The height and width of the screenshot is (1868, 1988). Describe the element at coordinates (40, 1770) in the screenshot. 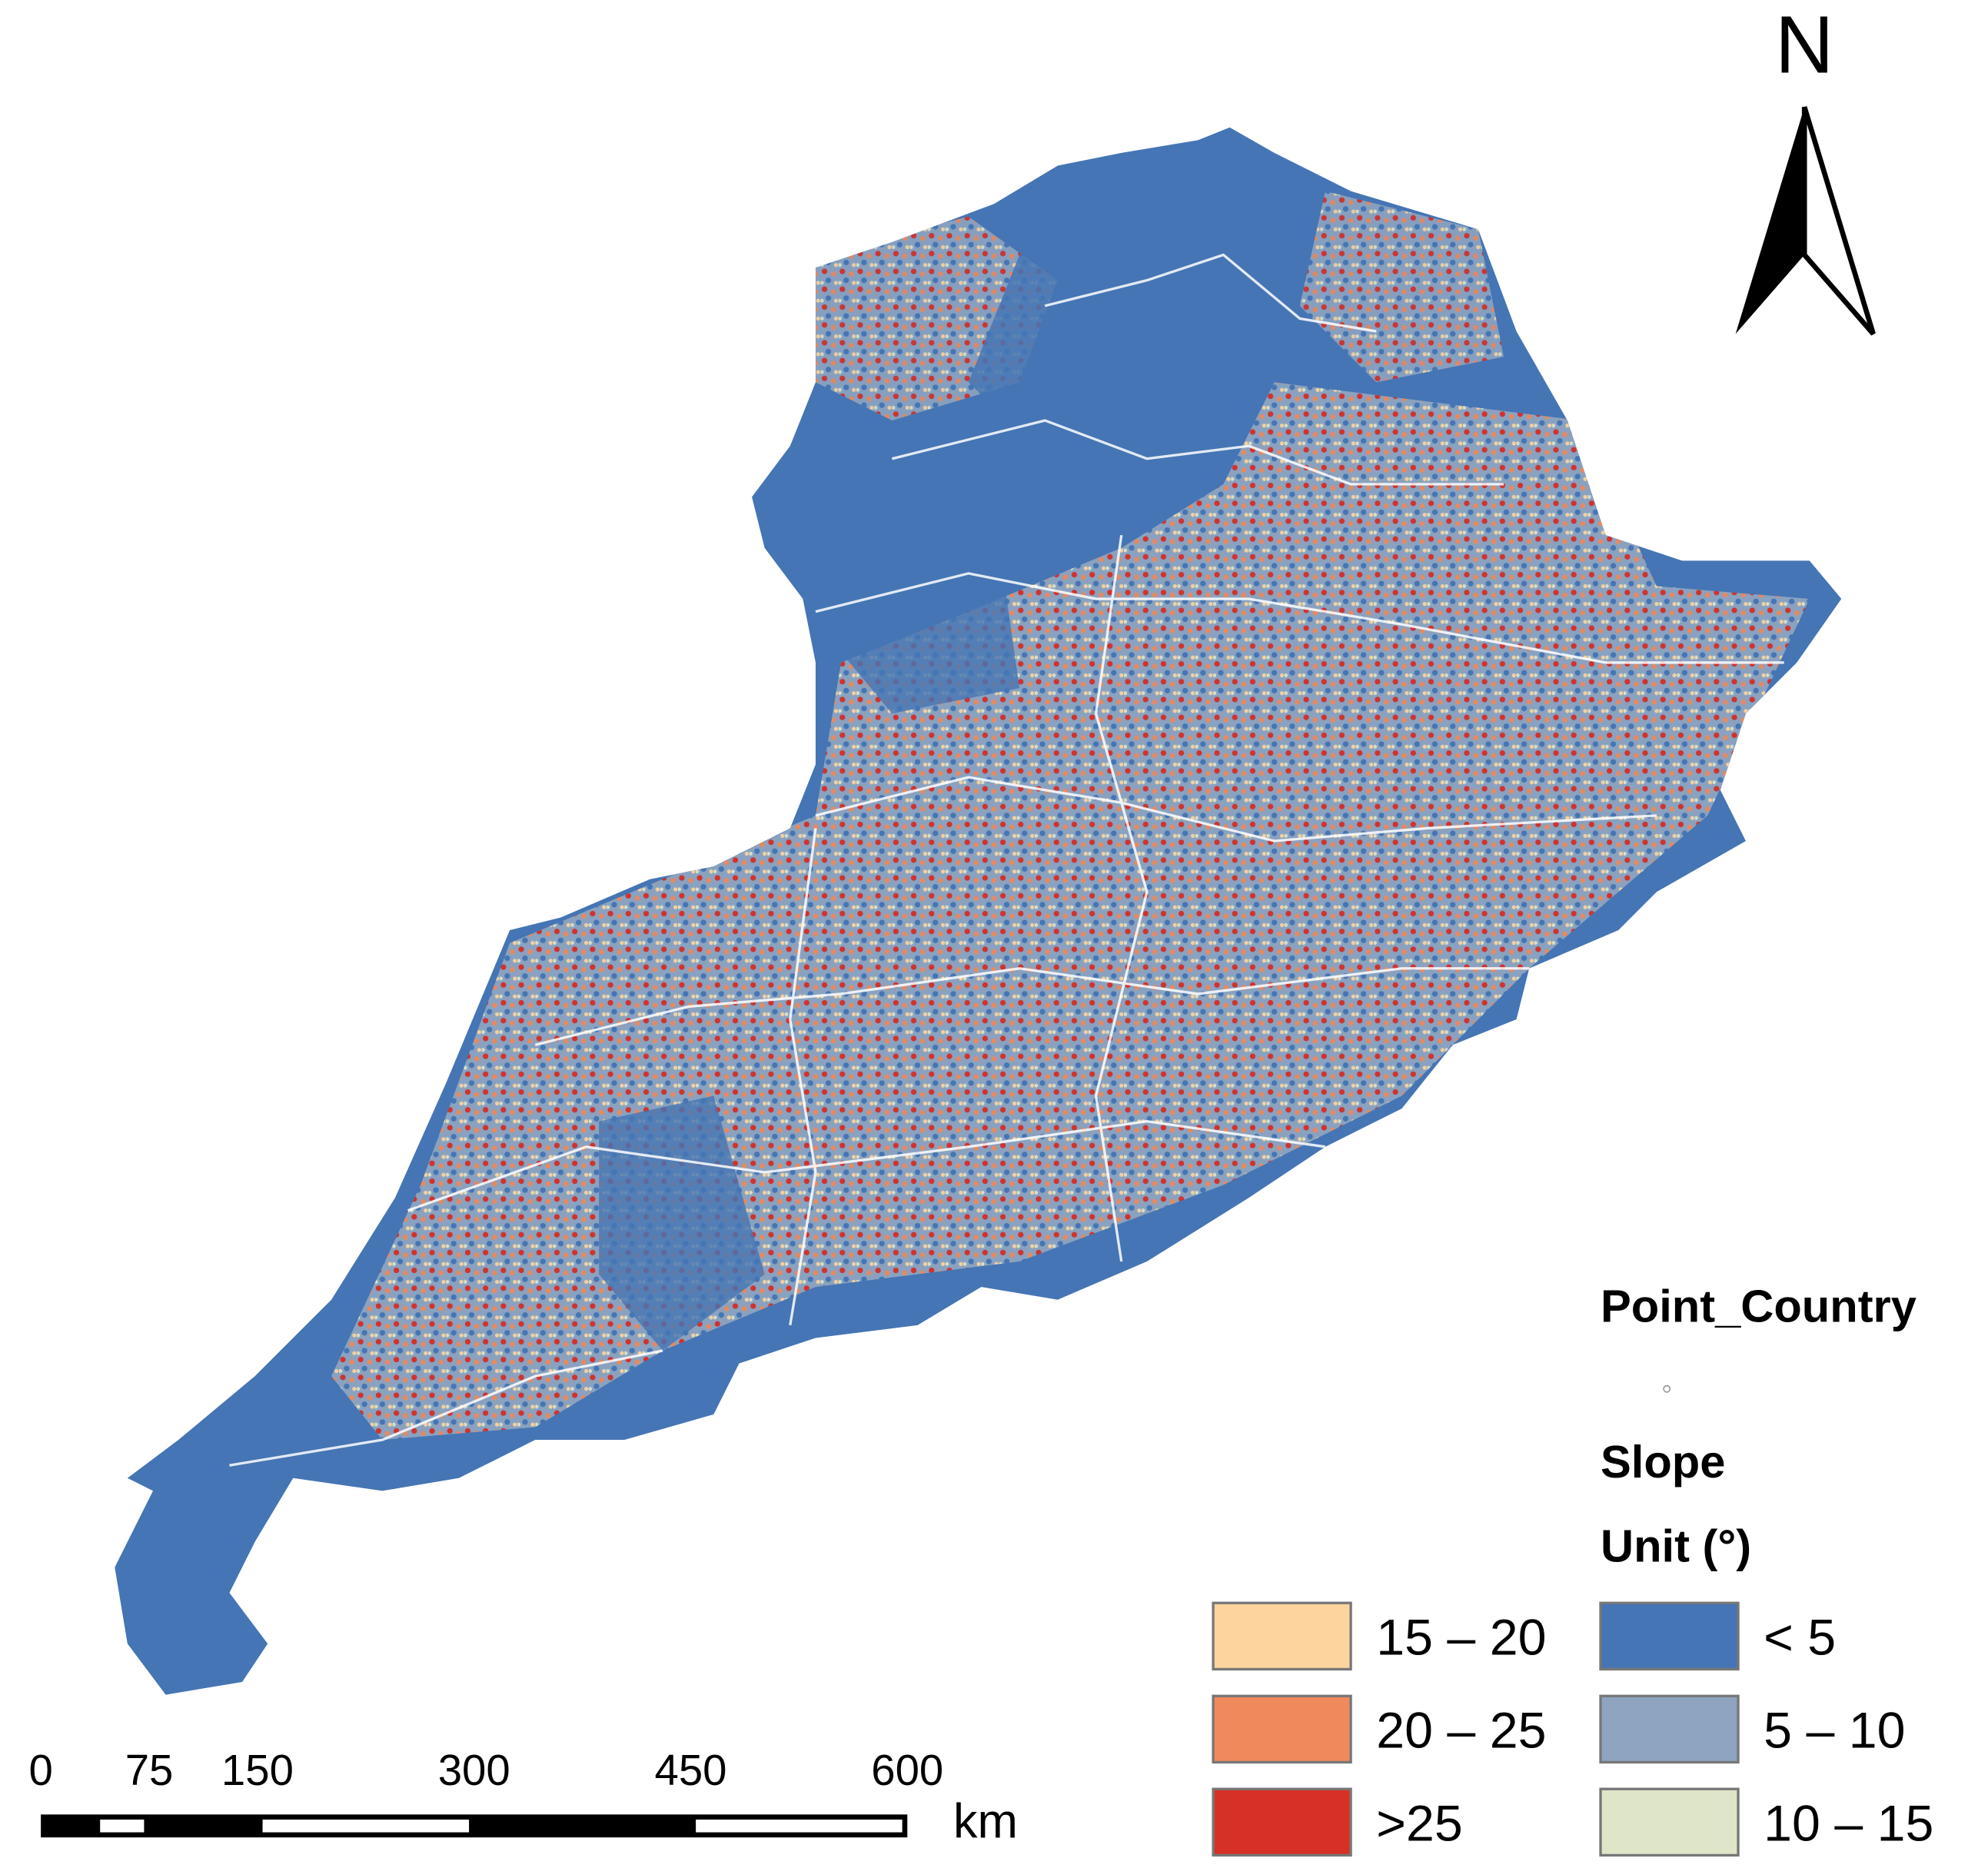

I see `scale-tick-label: 0` at that location.